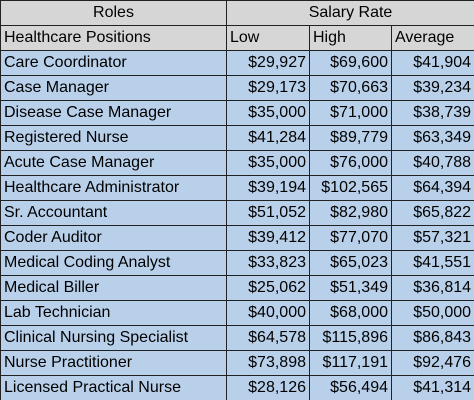 This screenshot has height=400, width=474. Describe the element at coordinates (113, 38) in the screenshot. I see `column-header: Healthcare Positions` at that location.